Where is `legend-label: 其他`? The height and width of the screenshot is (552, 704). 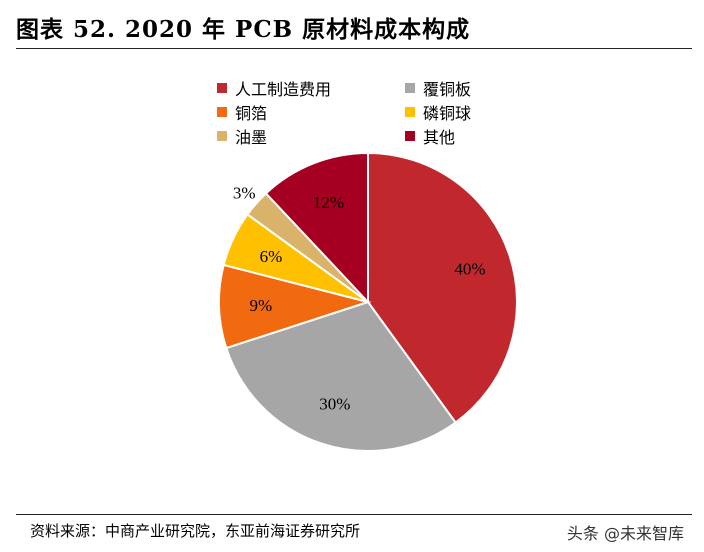 legend-label: 其他 is located at coordinates (439, 137).